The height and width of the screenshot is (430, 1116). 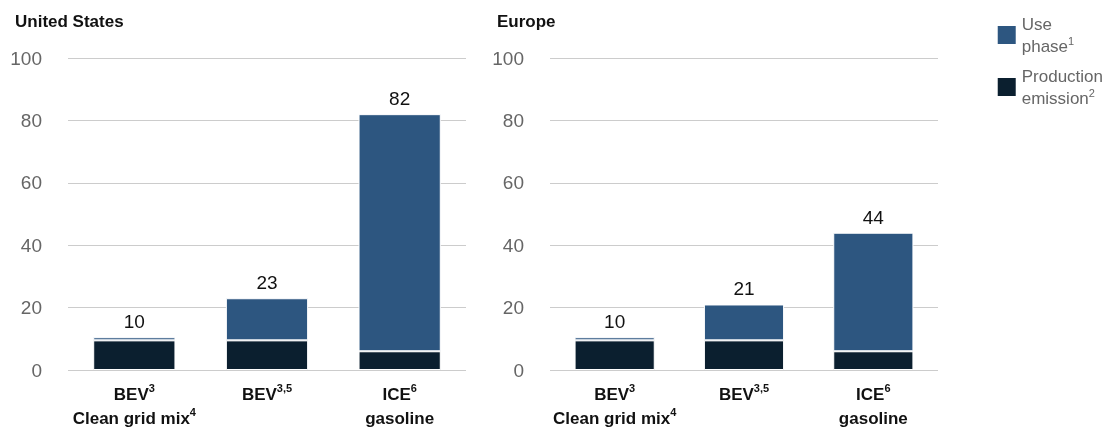 What do you see at coordinates (400, 99) in the screenshot?
I see `total-label: 82` at bounding box center [400, 99].